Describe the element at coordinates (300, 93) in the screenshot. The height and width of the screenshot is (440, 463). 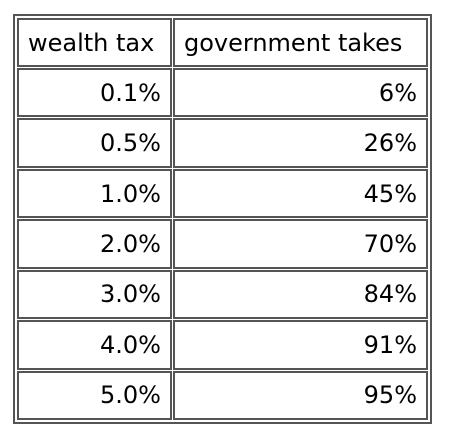
I see `government-takes-cell: 6%` at that location.